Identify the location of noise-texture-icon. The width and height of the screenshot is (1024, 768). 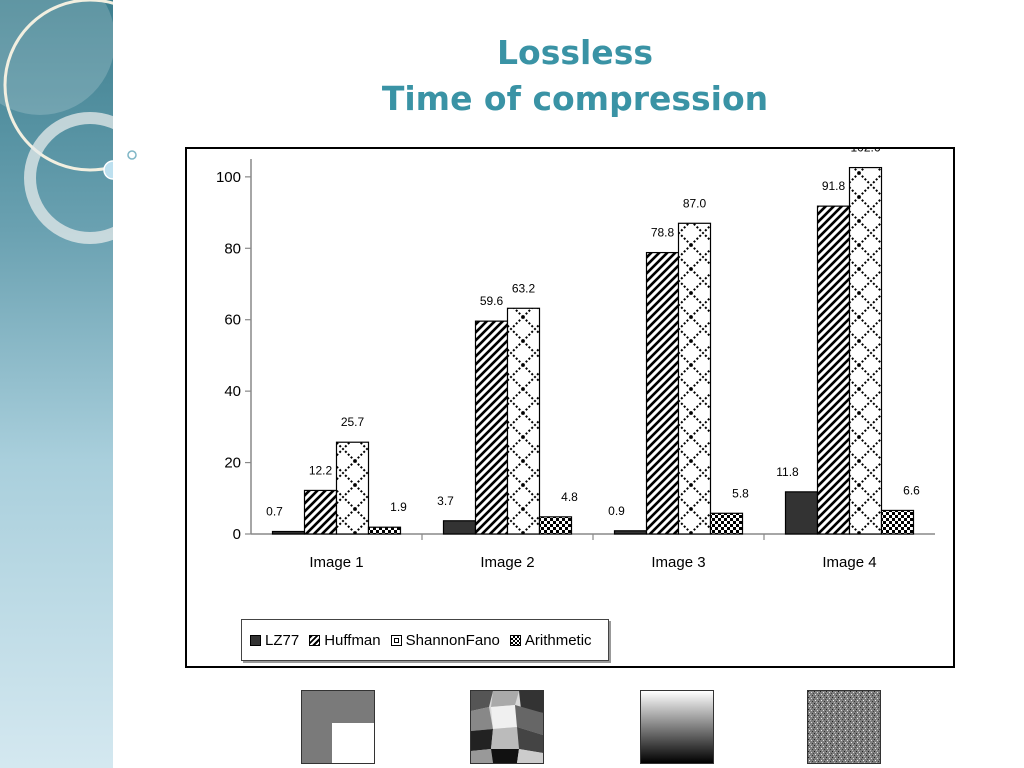
(844, 727).